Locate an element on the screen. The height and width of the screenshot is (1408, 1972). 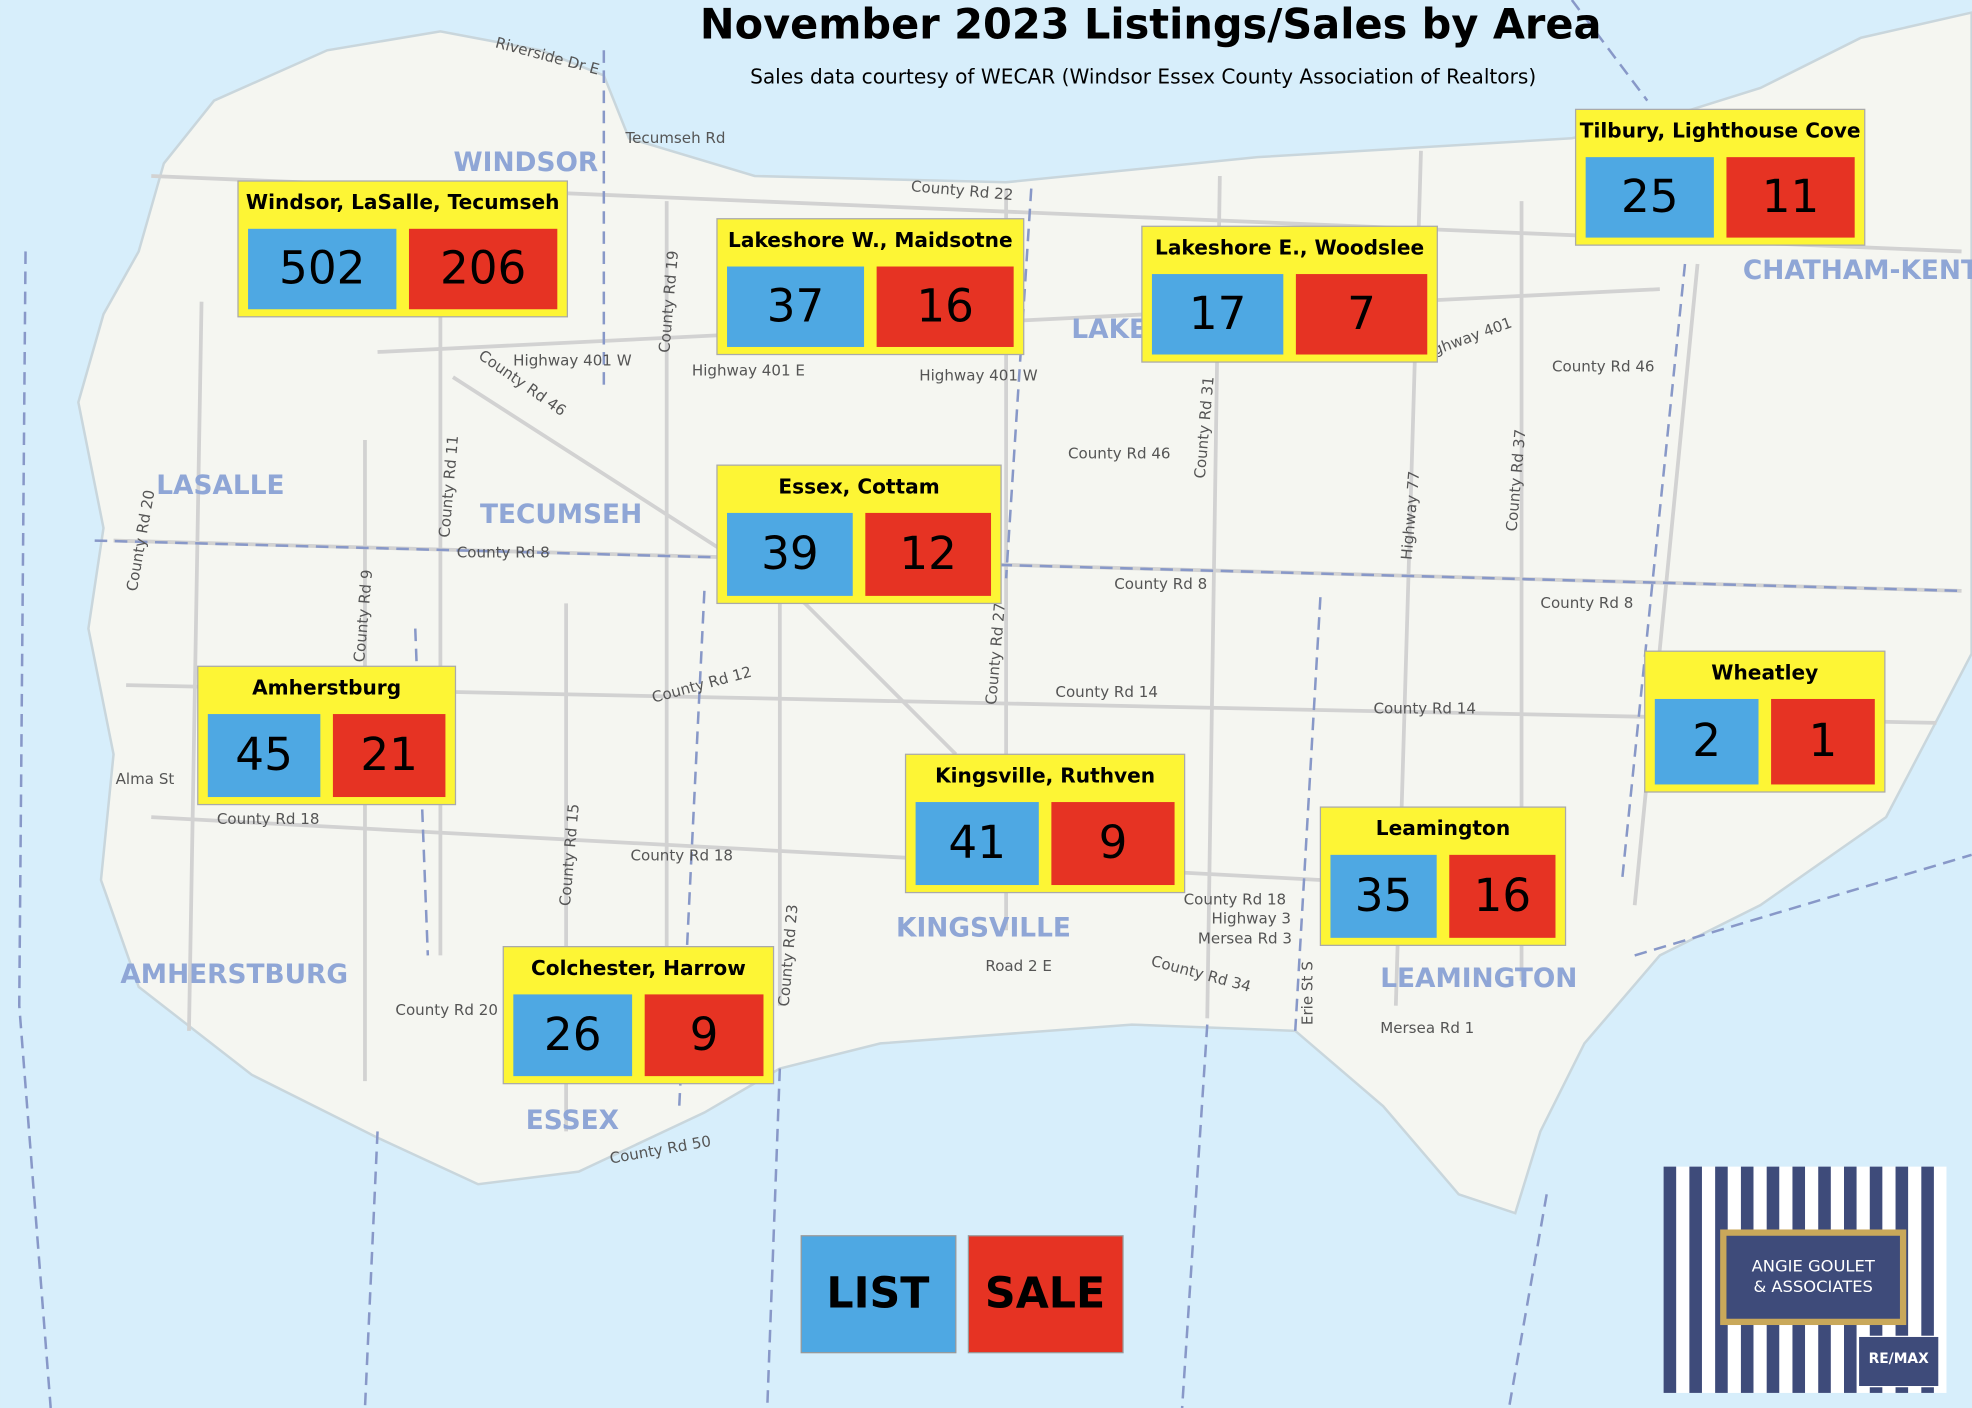
area-box: Lakeshore E., Woodslee 17 7 is located at coordinates (1289, 294).